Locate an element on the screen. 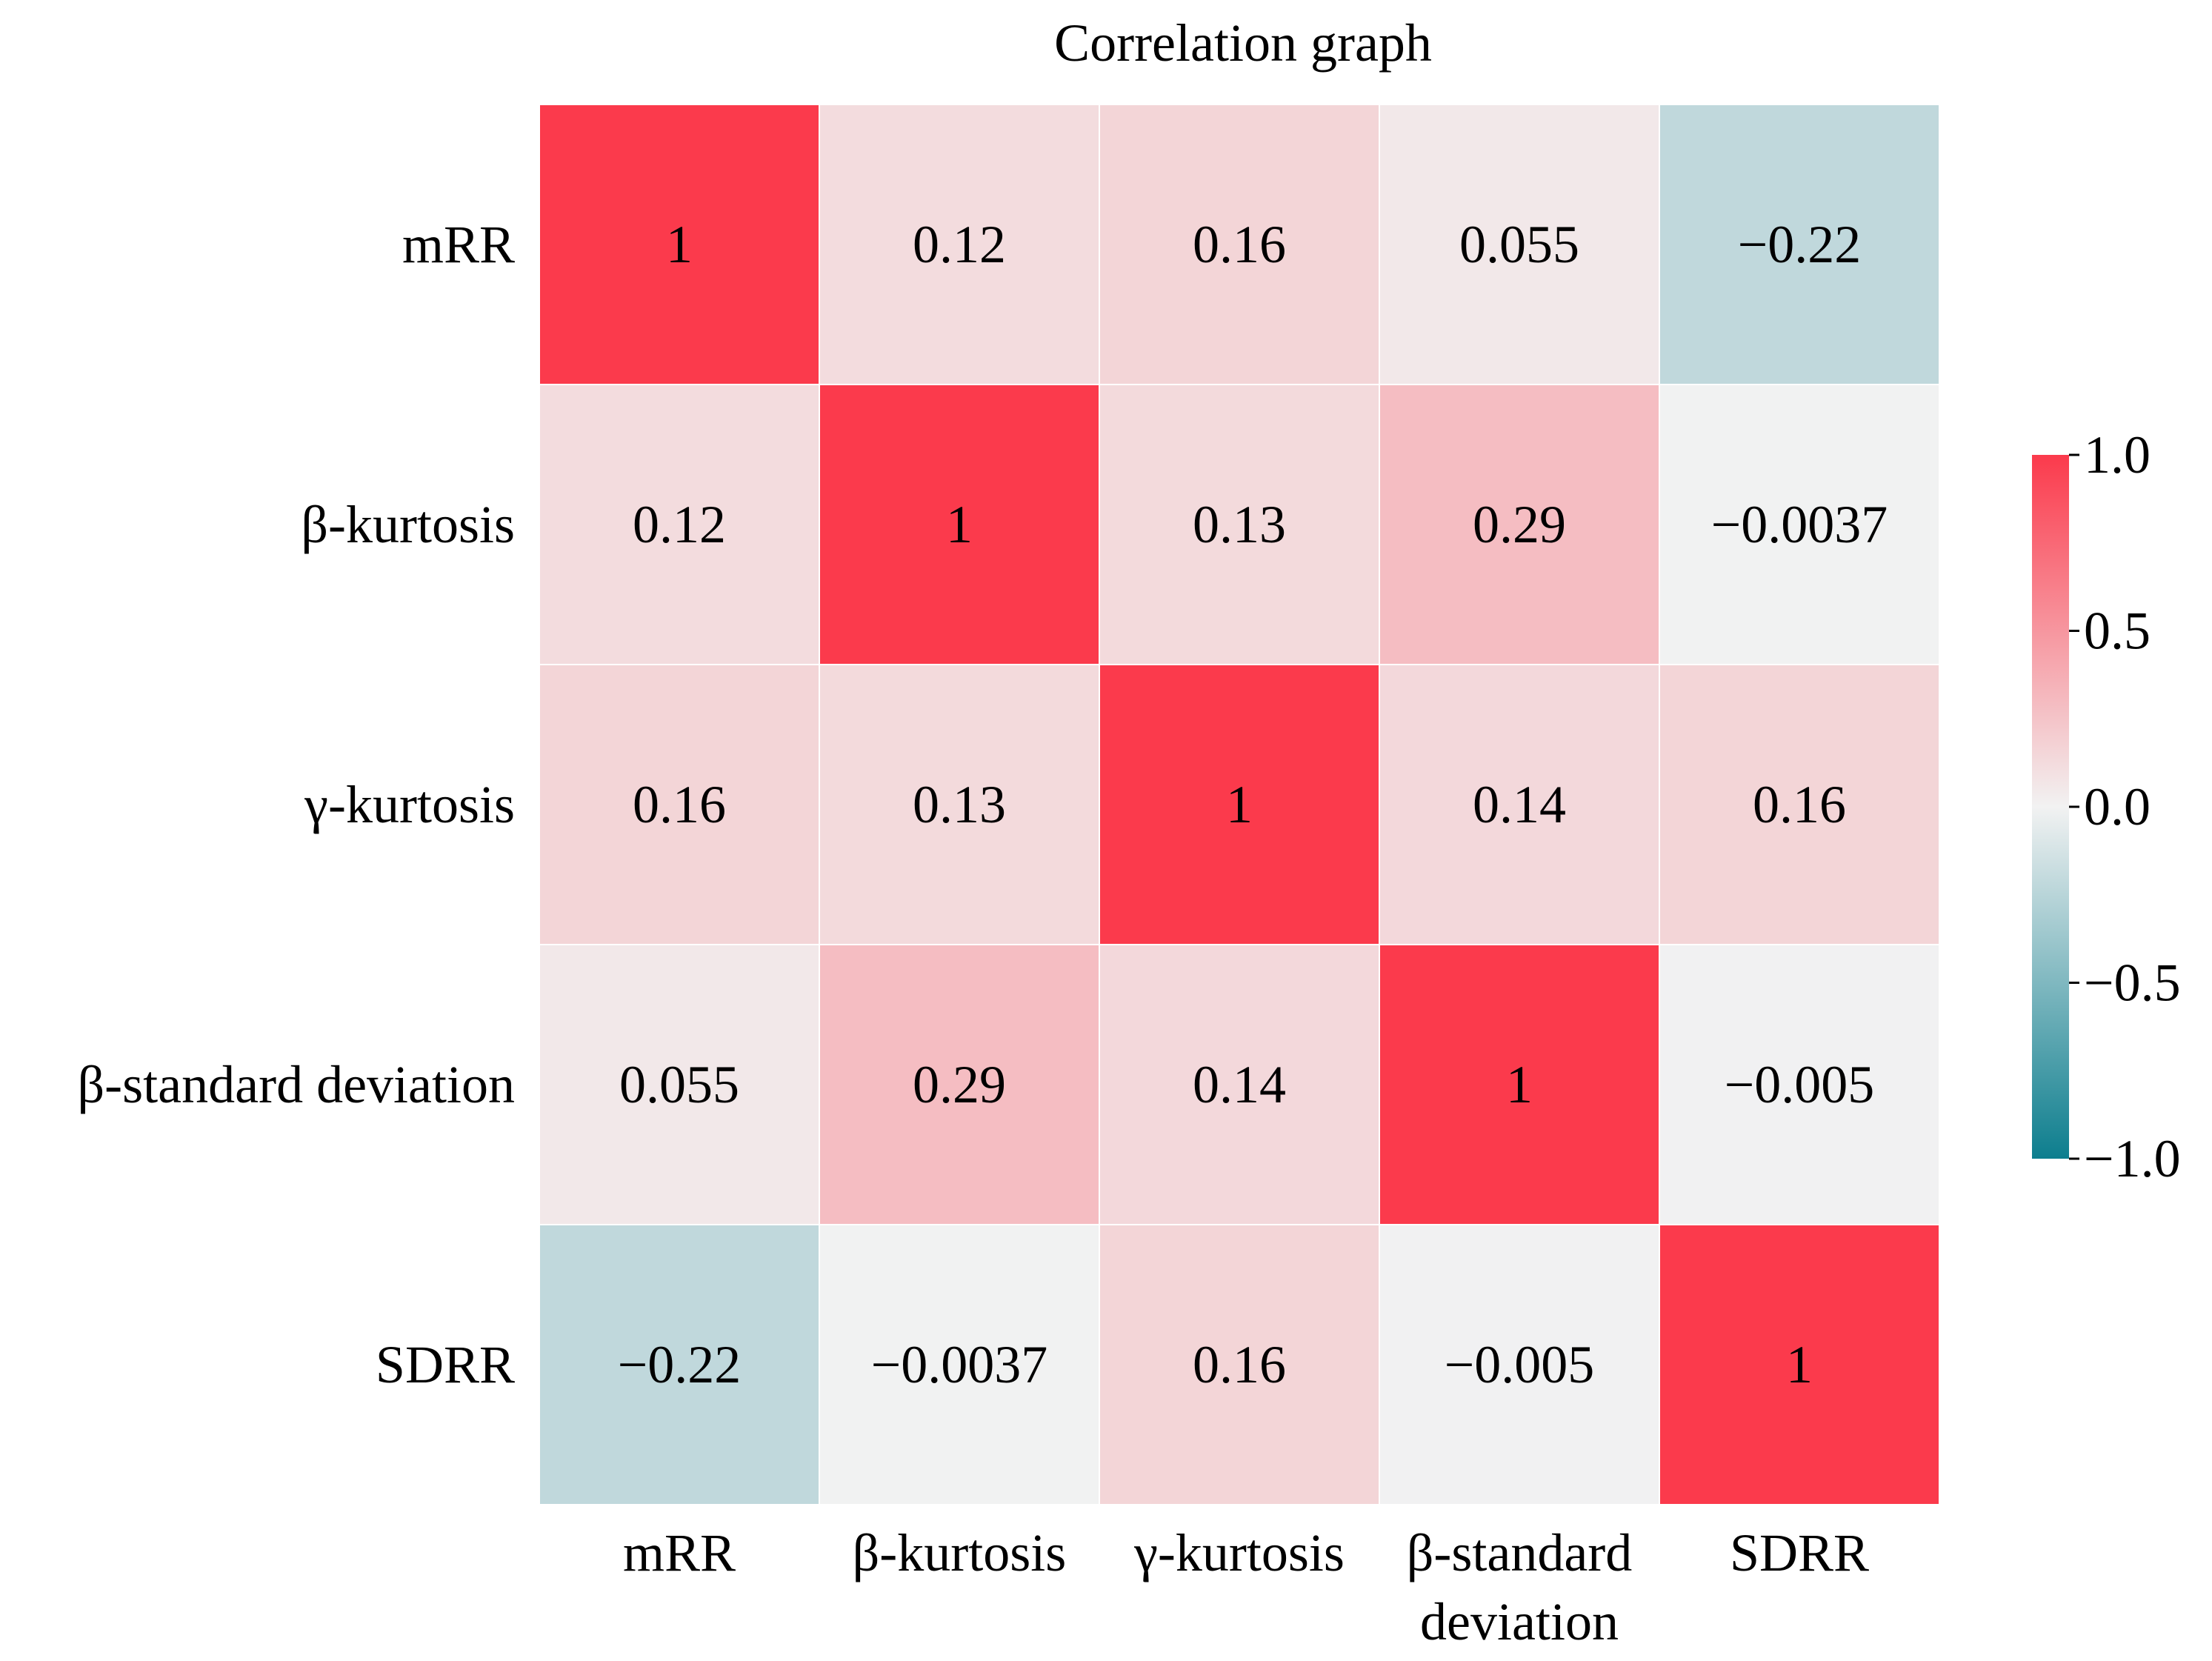 The height and width of the screenshot is (1661, 2212). column-label: SDRR is located at coordinates (1799, 1552).